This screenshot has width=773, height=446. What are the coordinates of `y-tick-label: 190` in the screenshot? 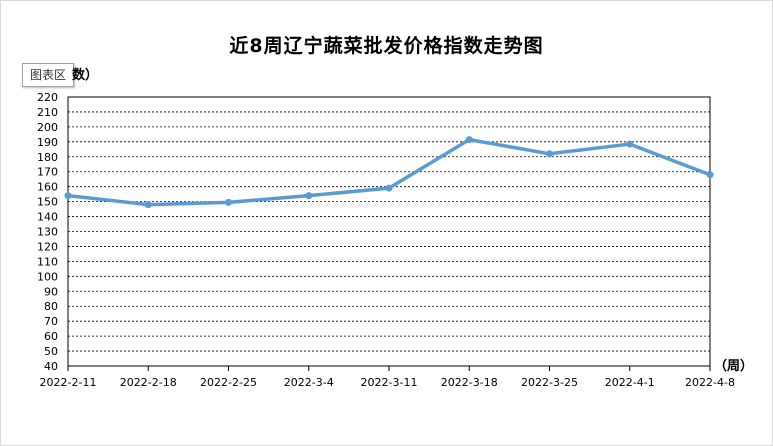 It's located at (47, 142).